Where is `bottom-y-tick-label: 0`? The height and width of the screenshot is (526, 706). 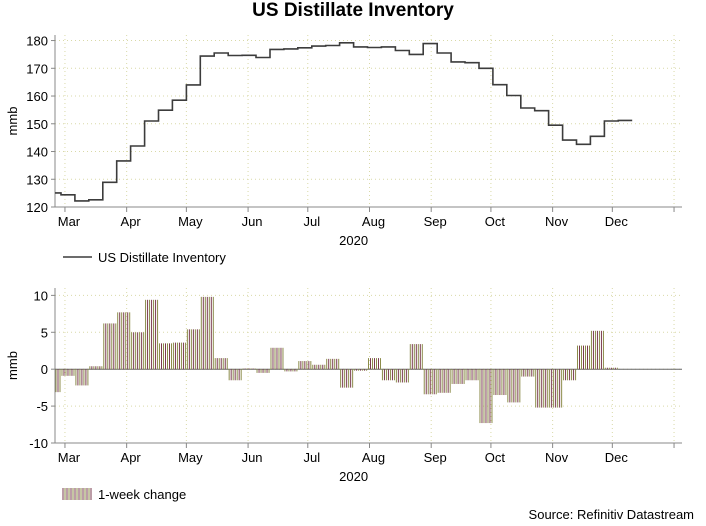 bottom-y-tick-label: 0 is located at coordinates (44, 369).